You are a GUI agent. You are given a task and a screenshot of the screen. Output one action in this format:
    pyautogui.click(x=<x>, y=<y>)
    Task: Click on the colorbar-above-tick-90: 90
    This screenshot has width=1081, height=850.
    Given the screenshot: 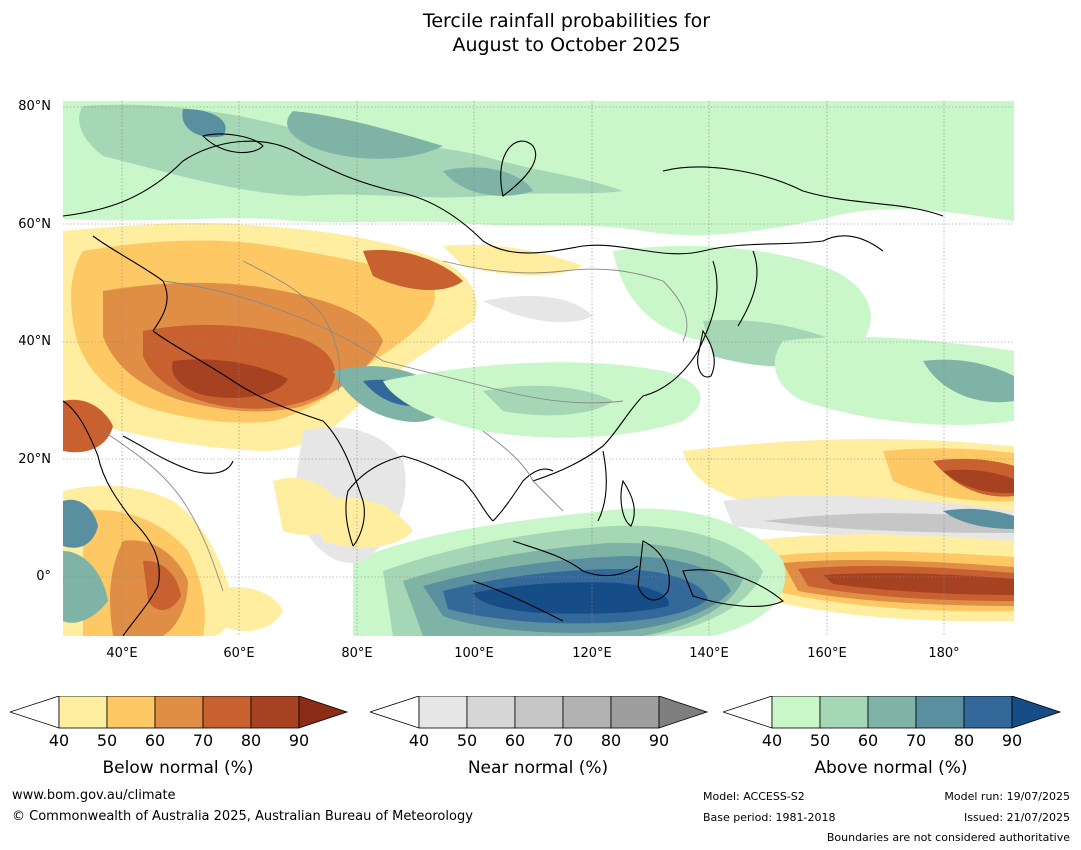 What is the action you would take?
    pyautogui.click(x=1012, y=739)
    